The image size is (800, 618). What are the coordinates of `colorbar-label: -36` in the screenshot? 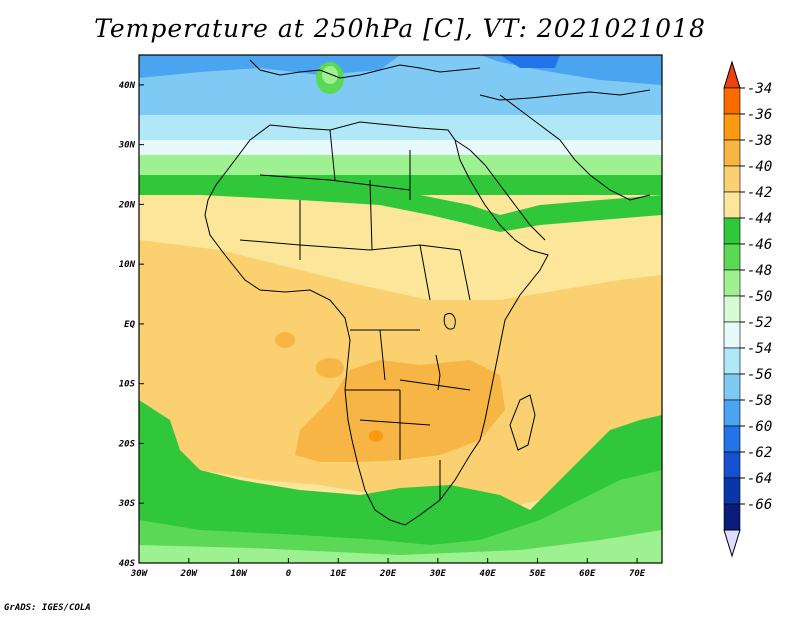 It's located at (759, 115).